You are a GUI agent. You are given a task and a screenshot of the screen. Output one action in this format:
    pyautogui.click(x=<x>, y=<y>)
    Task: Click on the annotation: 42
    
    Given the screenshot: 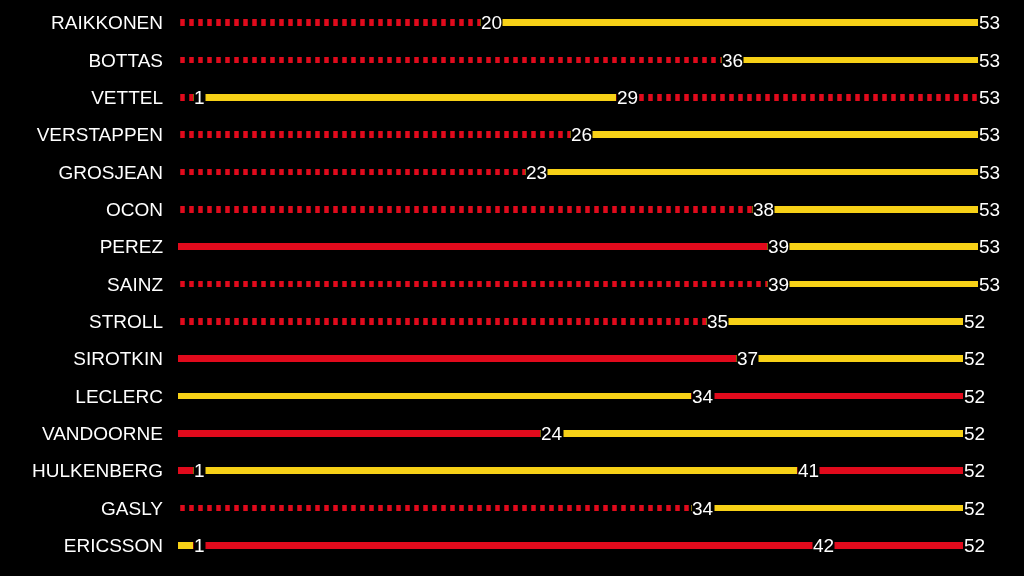 What is the action you would take?
    pyautogui.click(x=824, y=545)
    